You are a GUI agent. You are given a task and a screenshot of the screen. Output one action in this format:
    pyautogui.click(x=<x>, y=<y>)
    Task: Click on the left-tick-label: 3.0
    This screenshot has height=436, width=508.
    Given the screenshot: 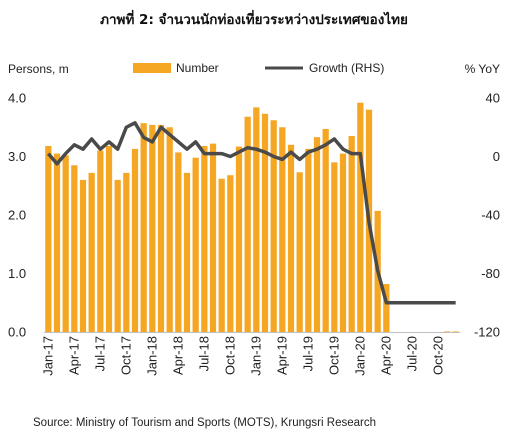 What is the action you would take?
    pyautogui.click(x=17, y=156)
    